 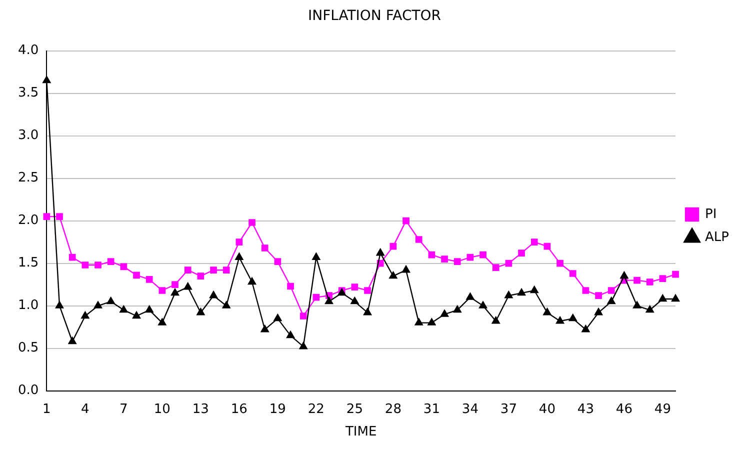 I want to click on x-tick-label: 7, so click(x=124, y=409).